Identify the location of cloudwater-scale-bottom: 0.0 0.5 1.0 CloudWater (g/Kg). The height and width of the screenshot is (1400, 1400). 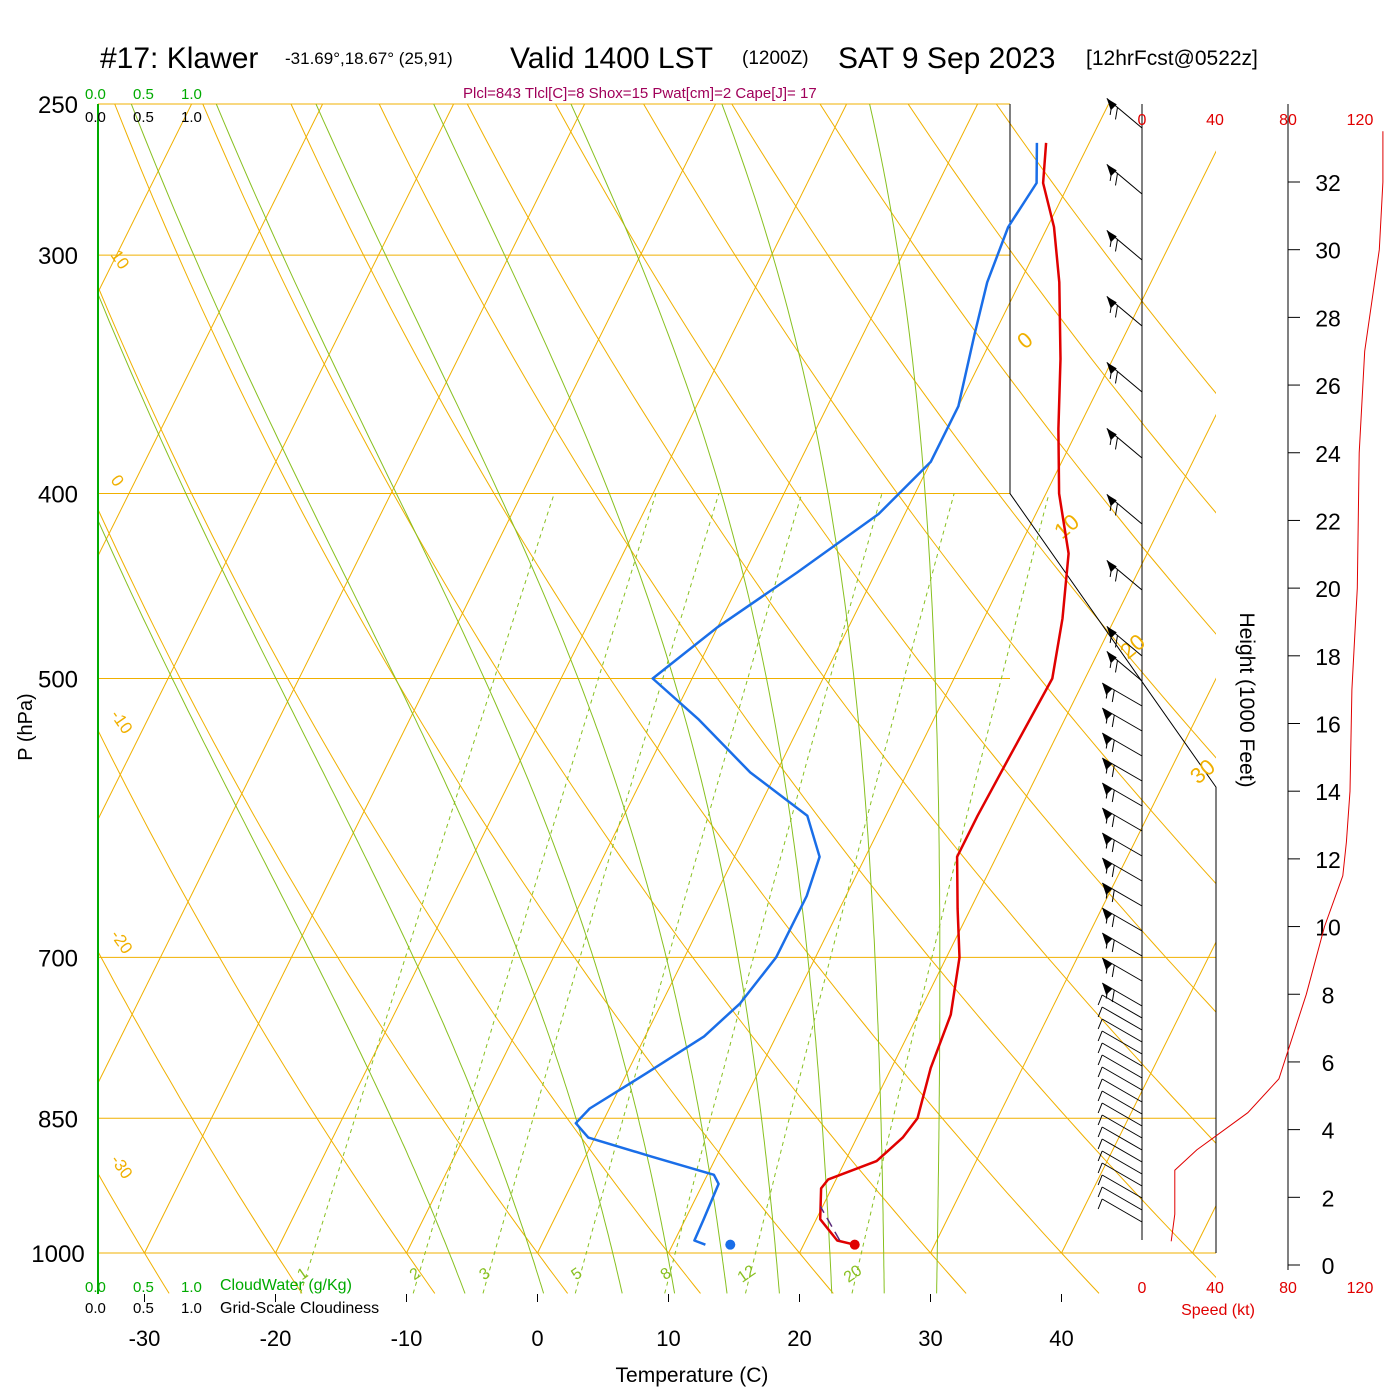
(218, 1286).